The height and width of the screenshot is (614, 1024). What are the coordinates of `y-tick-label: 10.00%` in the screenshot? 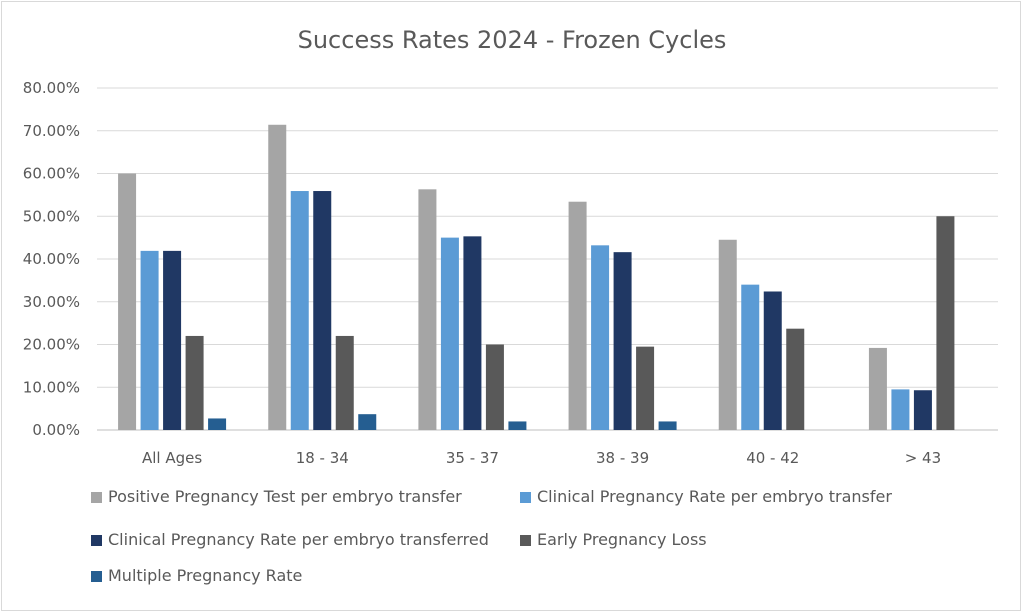 It's located at (51, 387).